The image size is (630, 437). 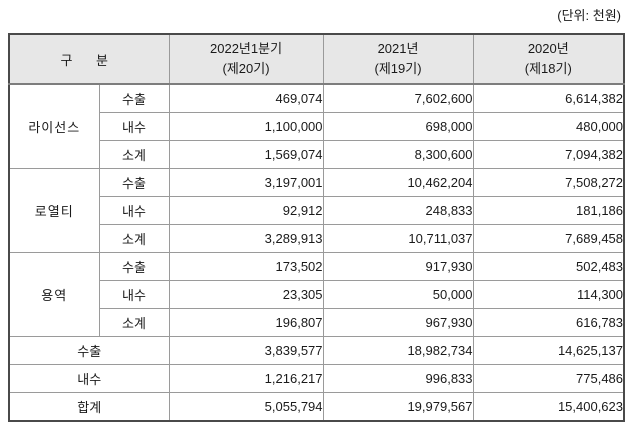 What do you see at coordinates (246, 407) in the screenshot?
I see `value-cell: 5,055,794` at bounding box center [246, 407].